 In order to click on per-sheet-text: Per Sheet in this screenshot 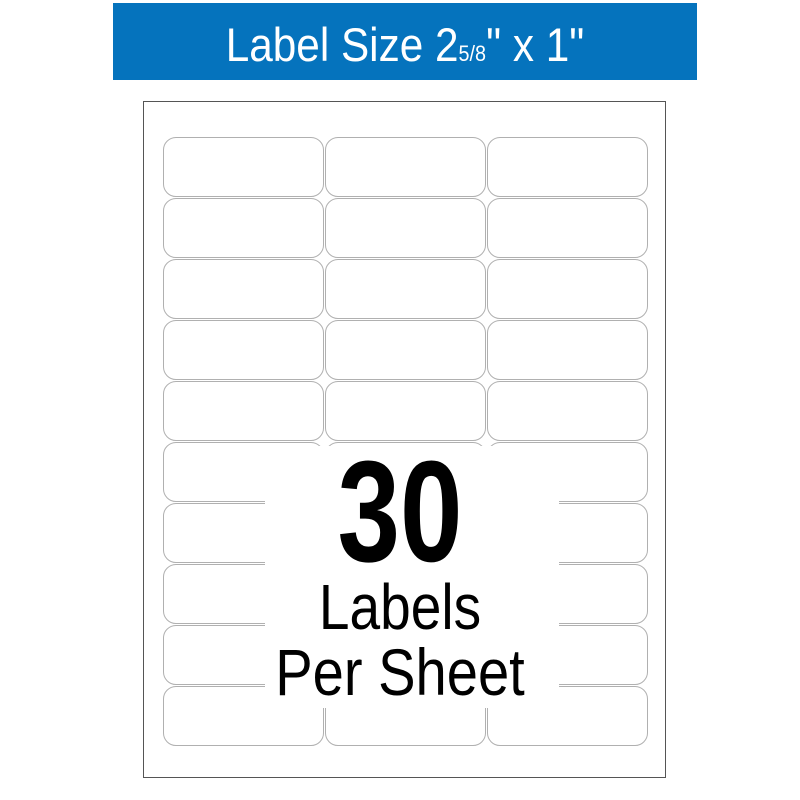, I will do `click(400, 672)`.